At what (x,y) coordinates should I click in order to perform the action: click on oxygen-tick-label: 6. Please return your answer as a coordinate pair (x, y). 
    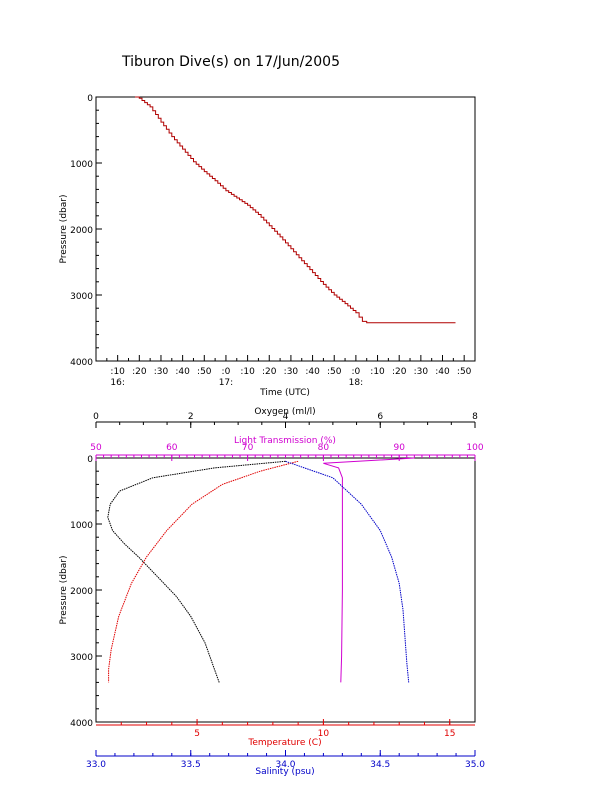
    Looking at the image, I should click on (380, 417).